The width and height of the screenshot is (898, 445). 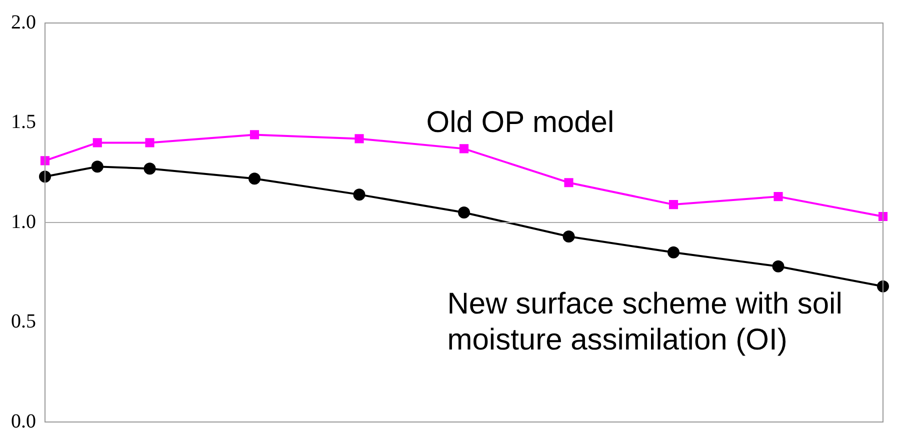 I want to click on y-tick-label: 2.0, so click(x=23, y=22).